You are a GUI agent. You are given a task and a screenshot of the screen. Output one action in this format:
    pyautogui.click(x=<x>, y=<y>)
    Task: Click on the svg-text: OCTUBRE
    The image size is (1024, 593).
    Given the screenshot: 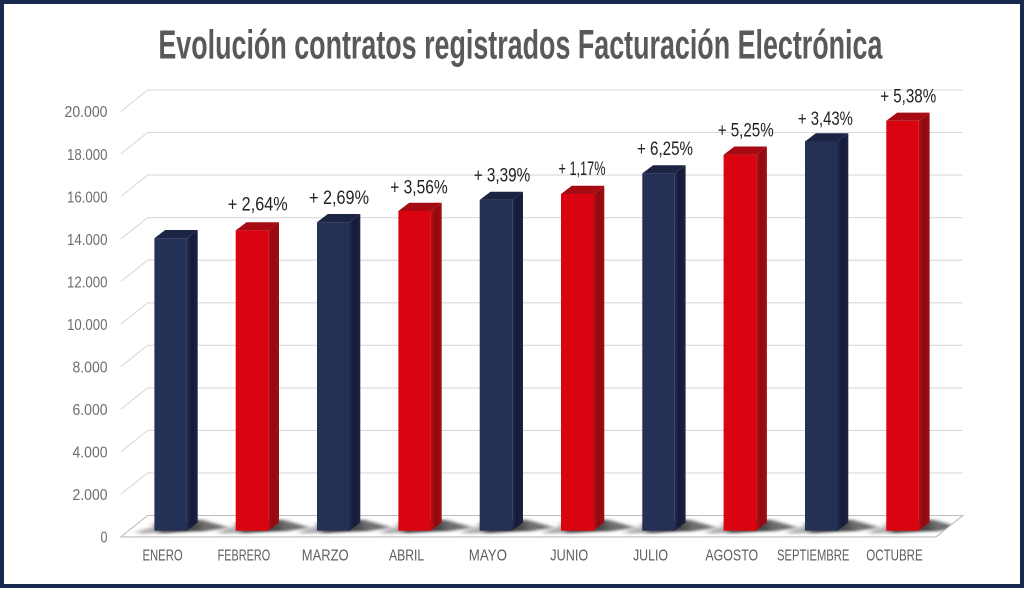 What is the action you would take?
    pyautogui.click(x=894, y=555)
    